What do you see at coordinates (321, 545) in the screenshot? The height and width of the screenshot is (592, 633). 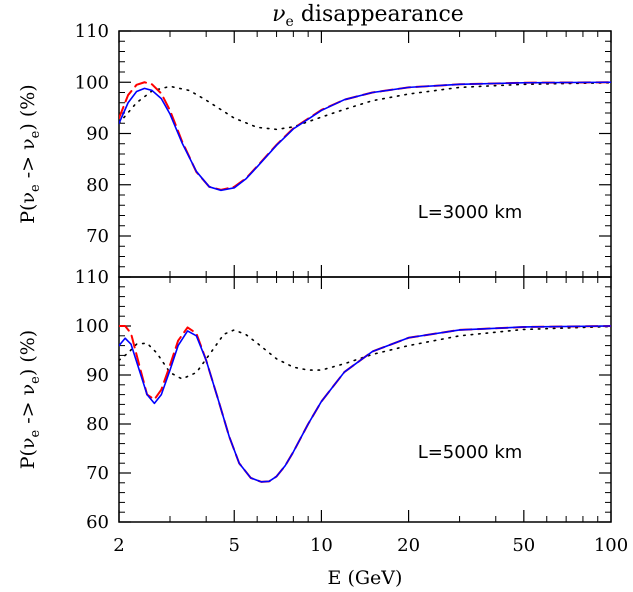 I see `x-tick-label: 10` at bounding box center [321, 545].